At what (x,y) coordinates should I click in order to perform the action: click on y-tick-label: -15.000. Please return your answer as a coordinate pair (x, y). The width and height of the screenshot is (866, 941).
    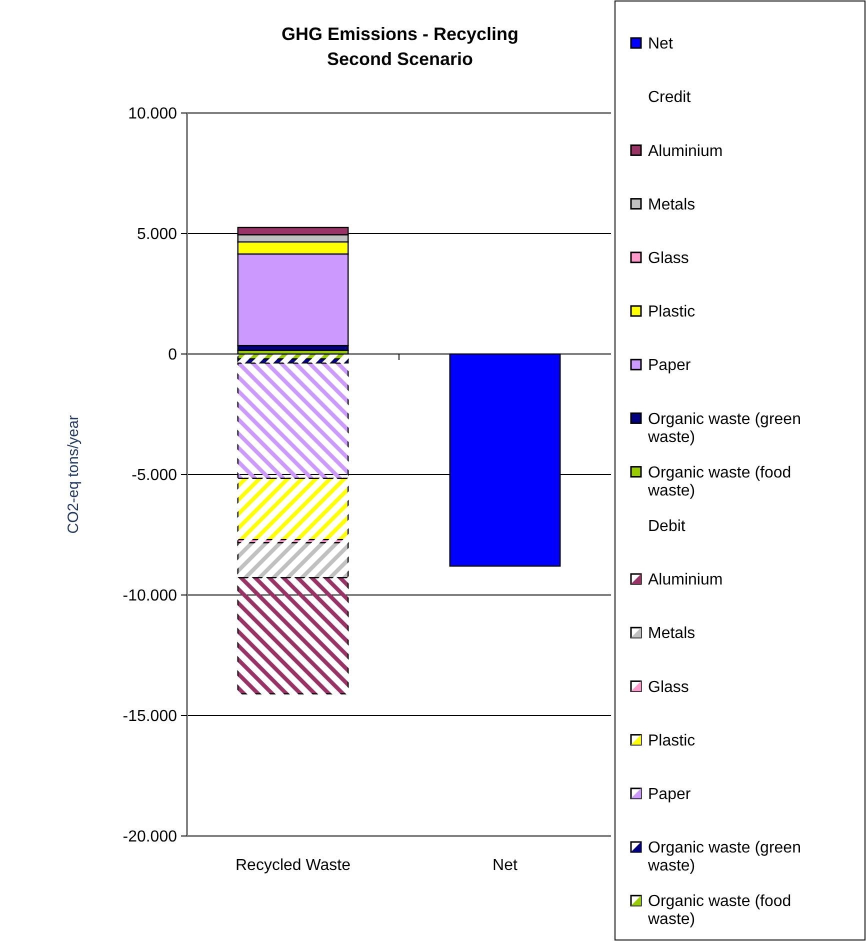
    Looking at the image, I should click on (150, 717).